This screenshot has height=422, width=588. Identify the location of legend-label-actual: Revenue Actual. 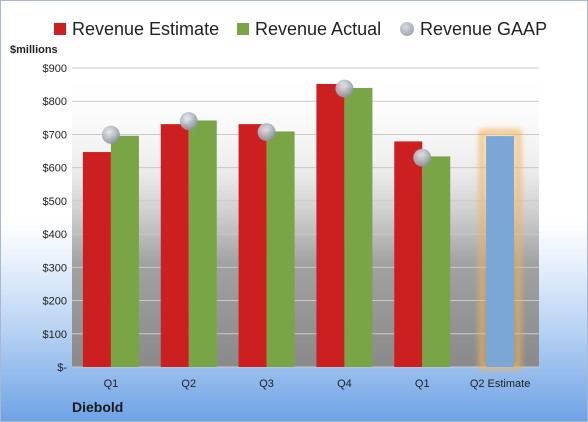
(318, 28).